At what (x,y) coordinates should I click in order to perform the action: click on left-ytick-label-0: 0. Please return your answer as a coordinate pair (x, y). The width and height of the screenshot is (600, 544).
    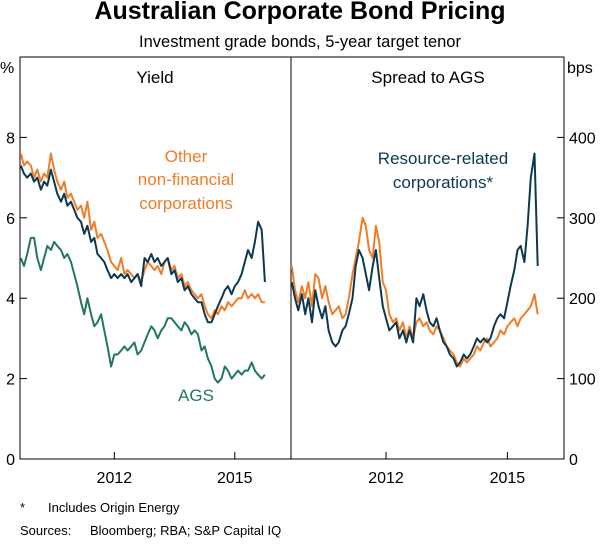
    Looking at the image, I should click on (10, 460).